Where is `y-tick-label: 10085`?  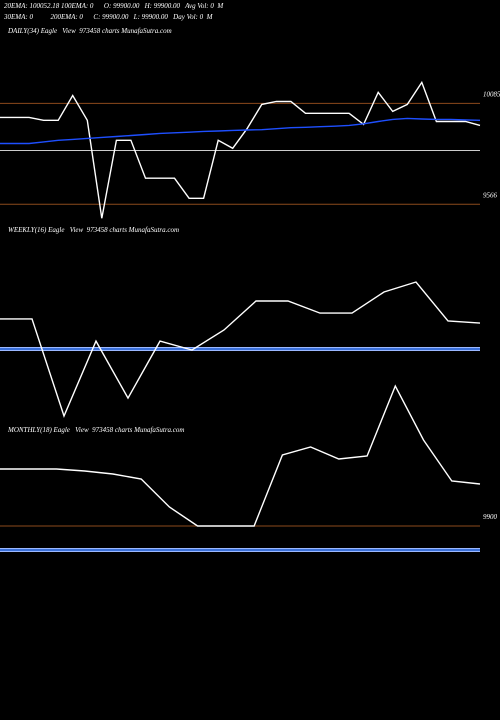 y-tick-label: 10085 is located at coordinates (491, 94).